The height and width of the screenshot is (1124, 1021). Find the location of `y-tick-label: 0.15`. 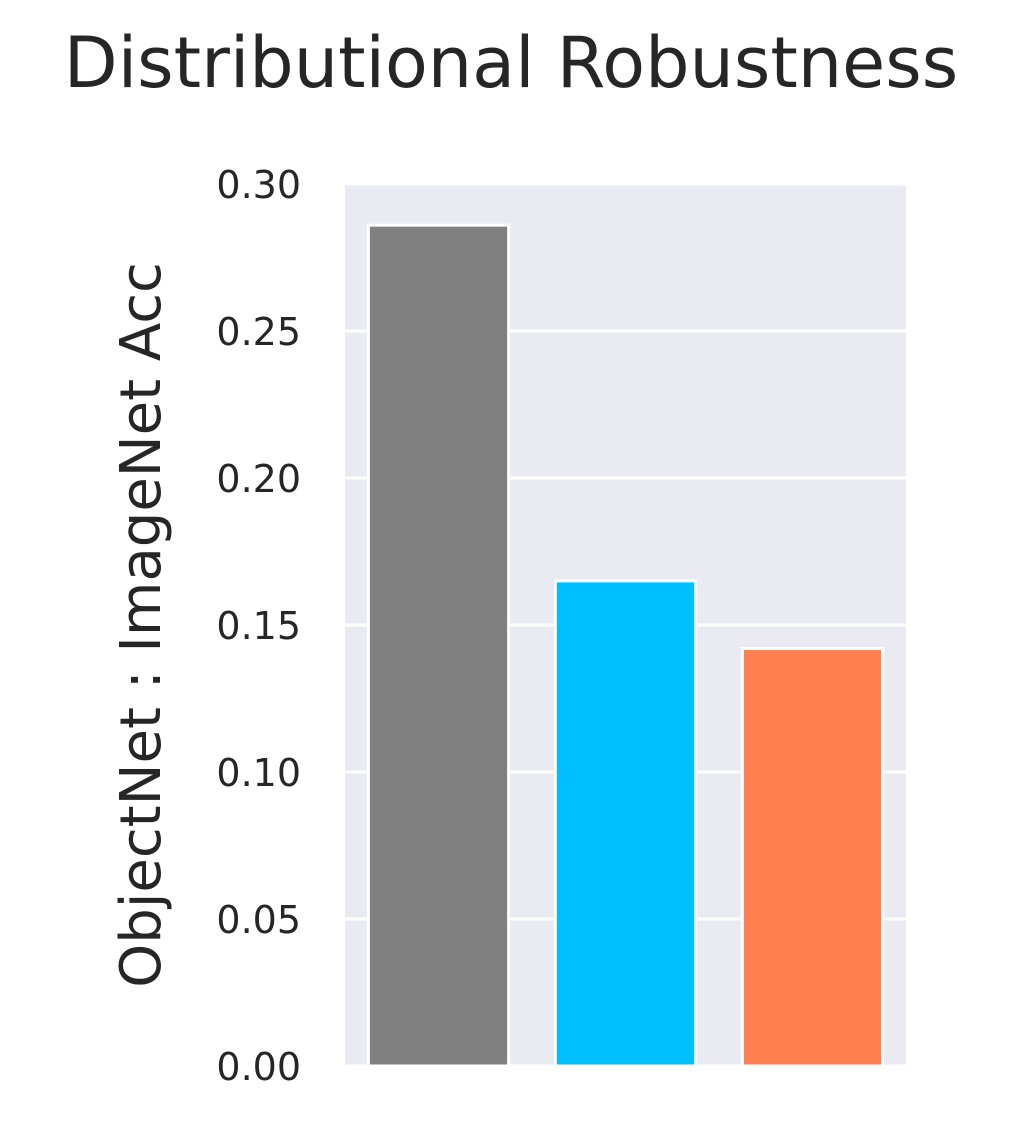

y-tick-label: 0.15 is located at coordinates (258, 626).